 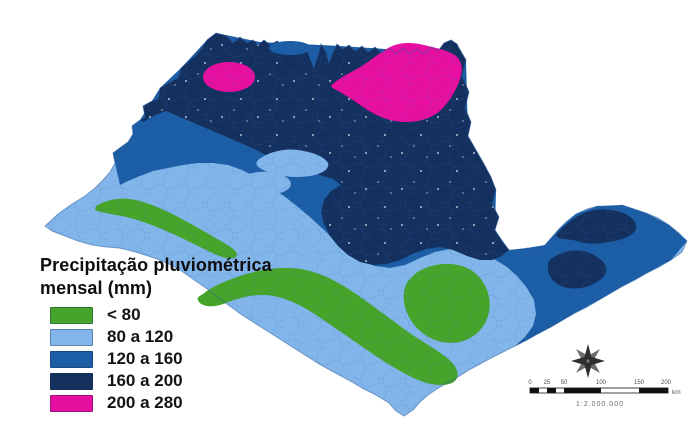 I want to click on legend-label-160-200: 160 a 200, so click(x=145, y=380).